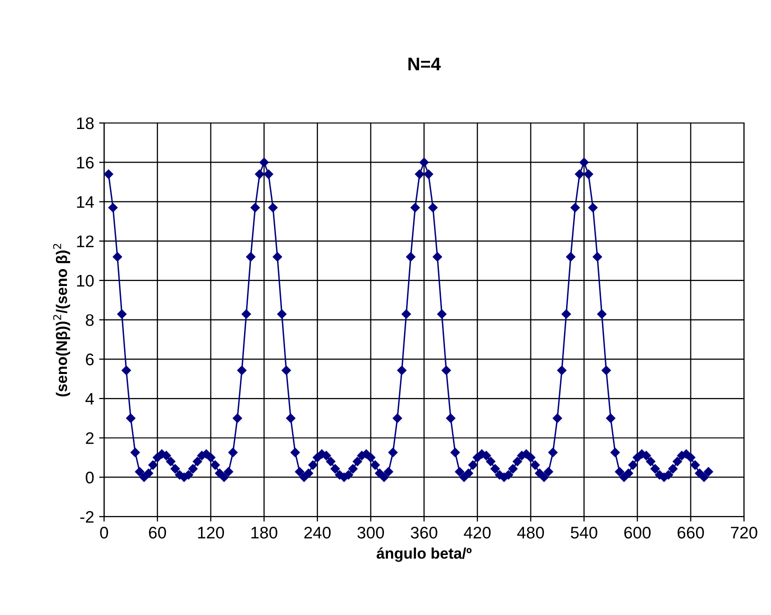 This screenshot has height=615, width=771. I want to click on y-tick-label: 16, so click(85, 162).